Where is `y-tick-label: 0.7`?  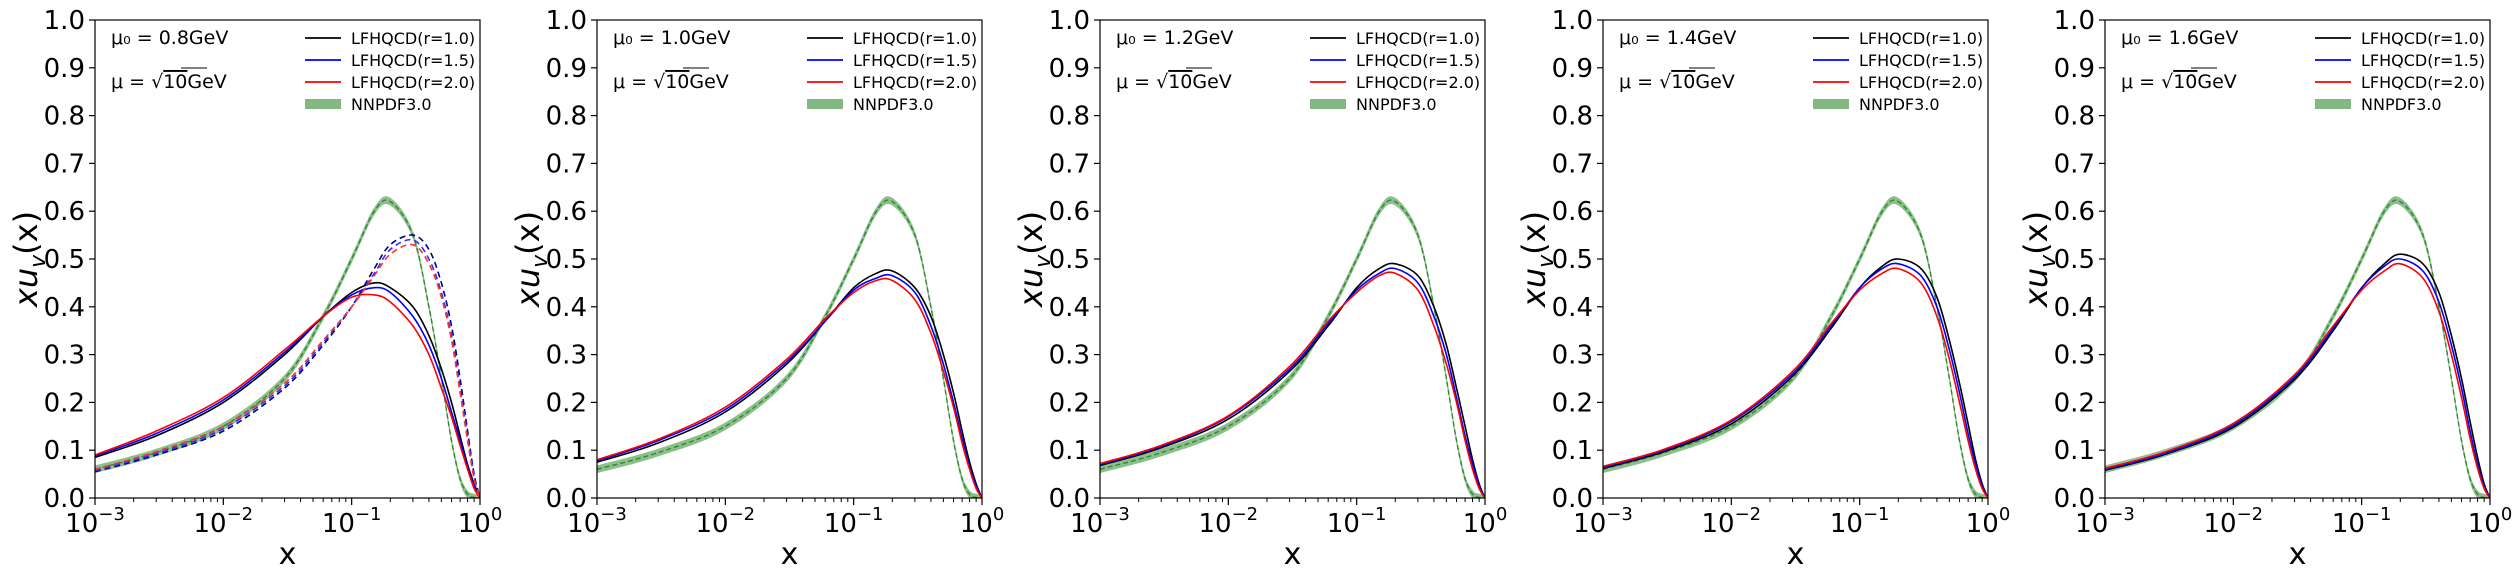 y-tick-label: 0.7 is located at coordinates (566, 164).